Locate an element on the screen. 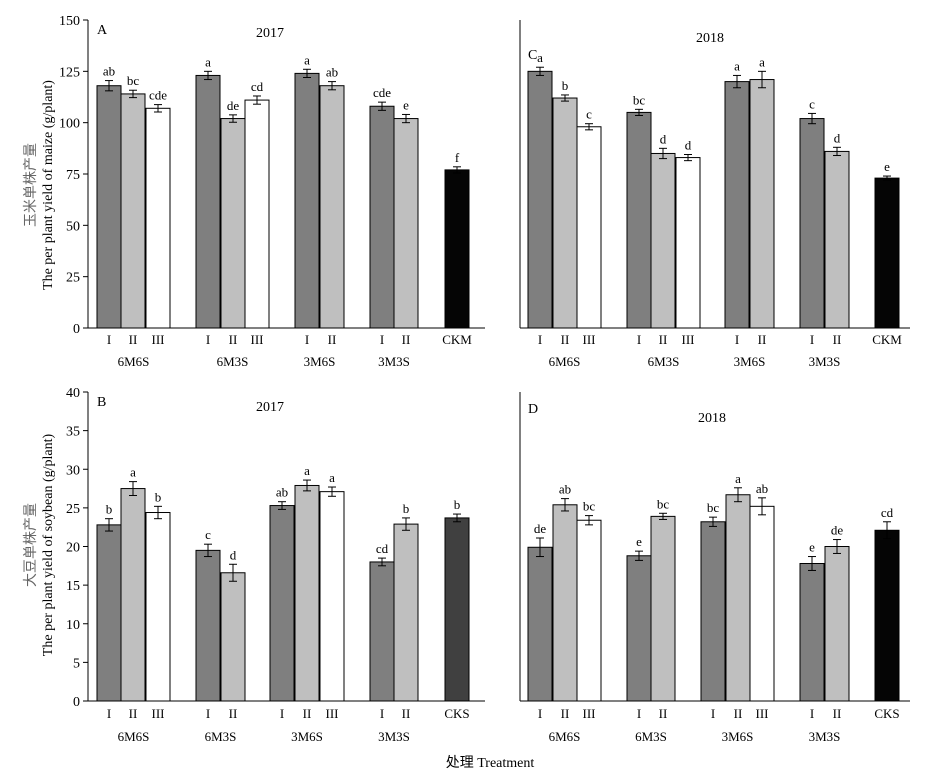 The height and width of the screenshot is (776, 932). significance-label: de is located at coordinates (233, 105).